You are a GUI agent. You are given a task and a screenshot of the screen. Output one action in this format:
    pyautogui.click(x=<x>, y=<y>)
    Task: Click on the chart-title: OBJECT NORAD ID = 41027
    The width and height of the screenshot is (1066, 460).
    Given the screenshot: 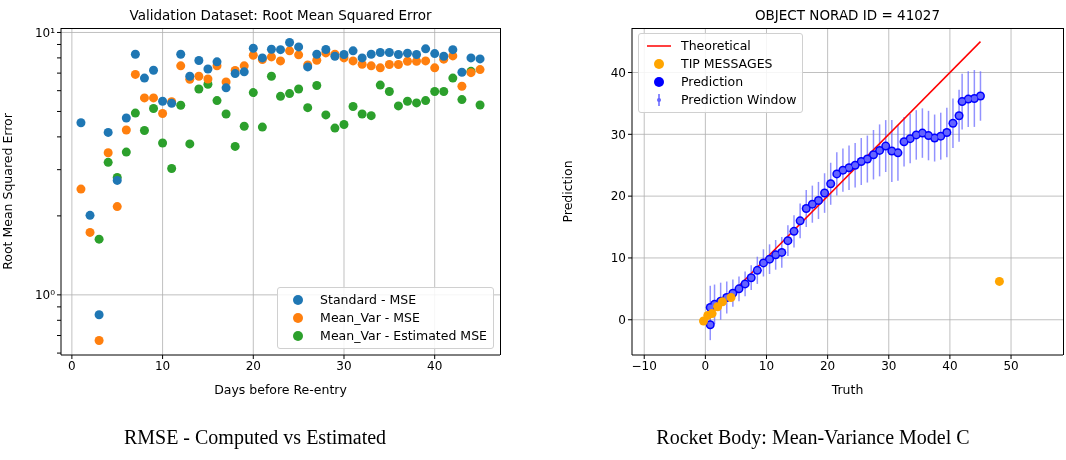 What is the action you would take?
    pyautogui.click(x=847, y=15)
    